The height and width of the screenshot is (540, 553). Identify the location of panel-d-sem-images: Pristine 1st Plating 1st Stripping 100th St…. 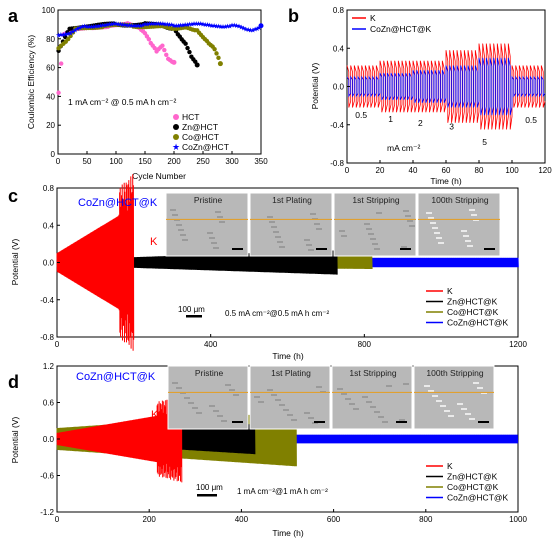
(331, 397).